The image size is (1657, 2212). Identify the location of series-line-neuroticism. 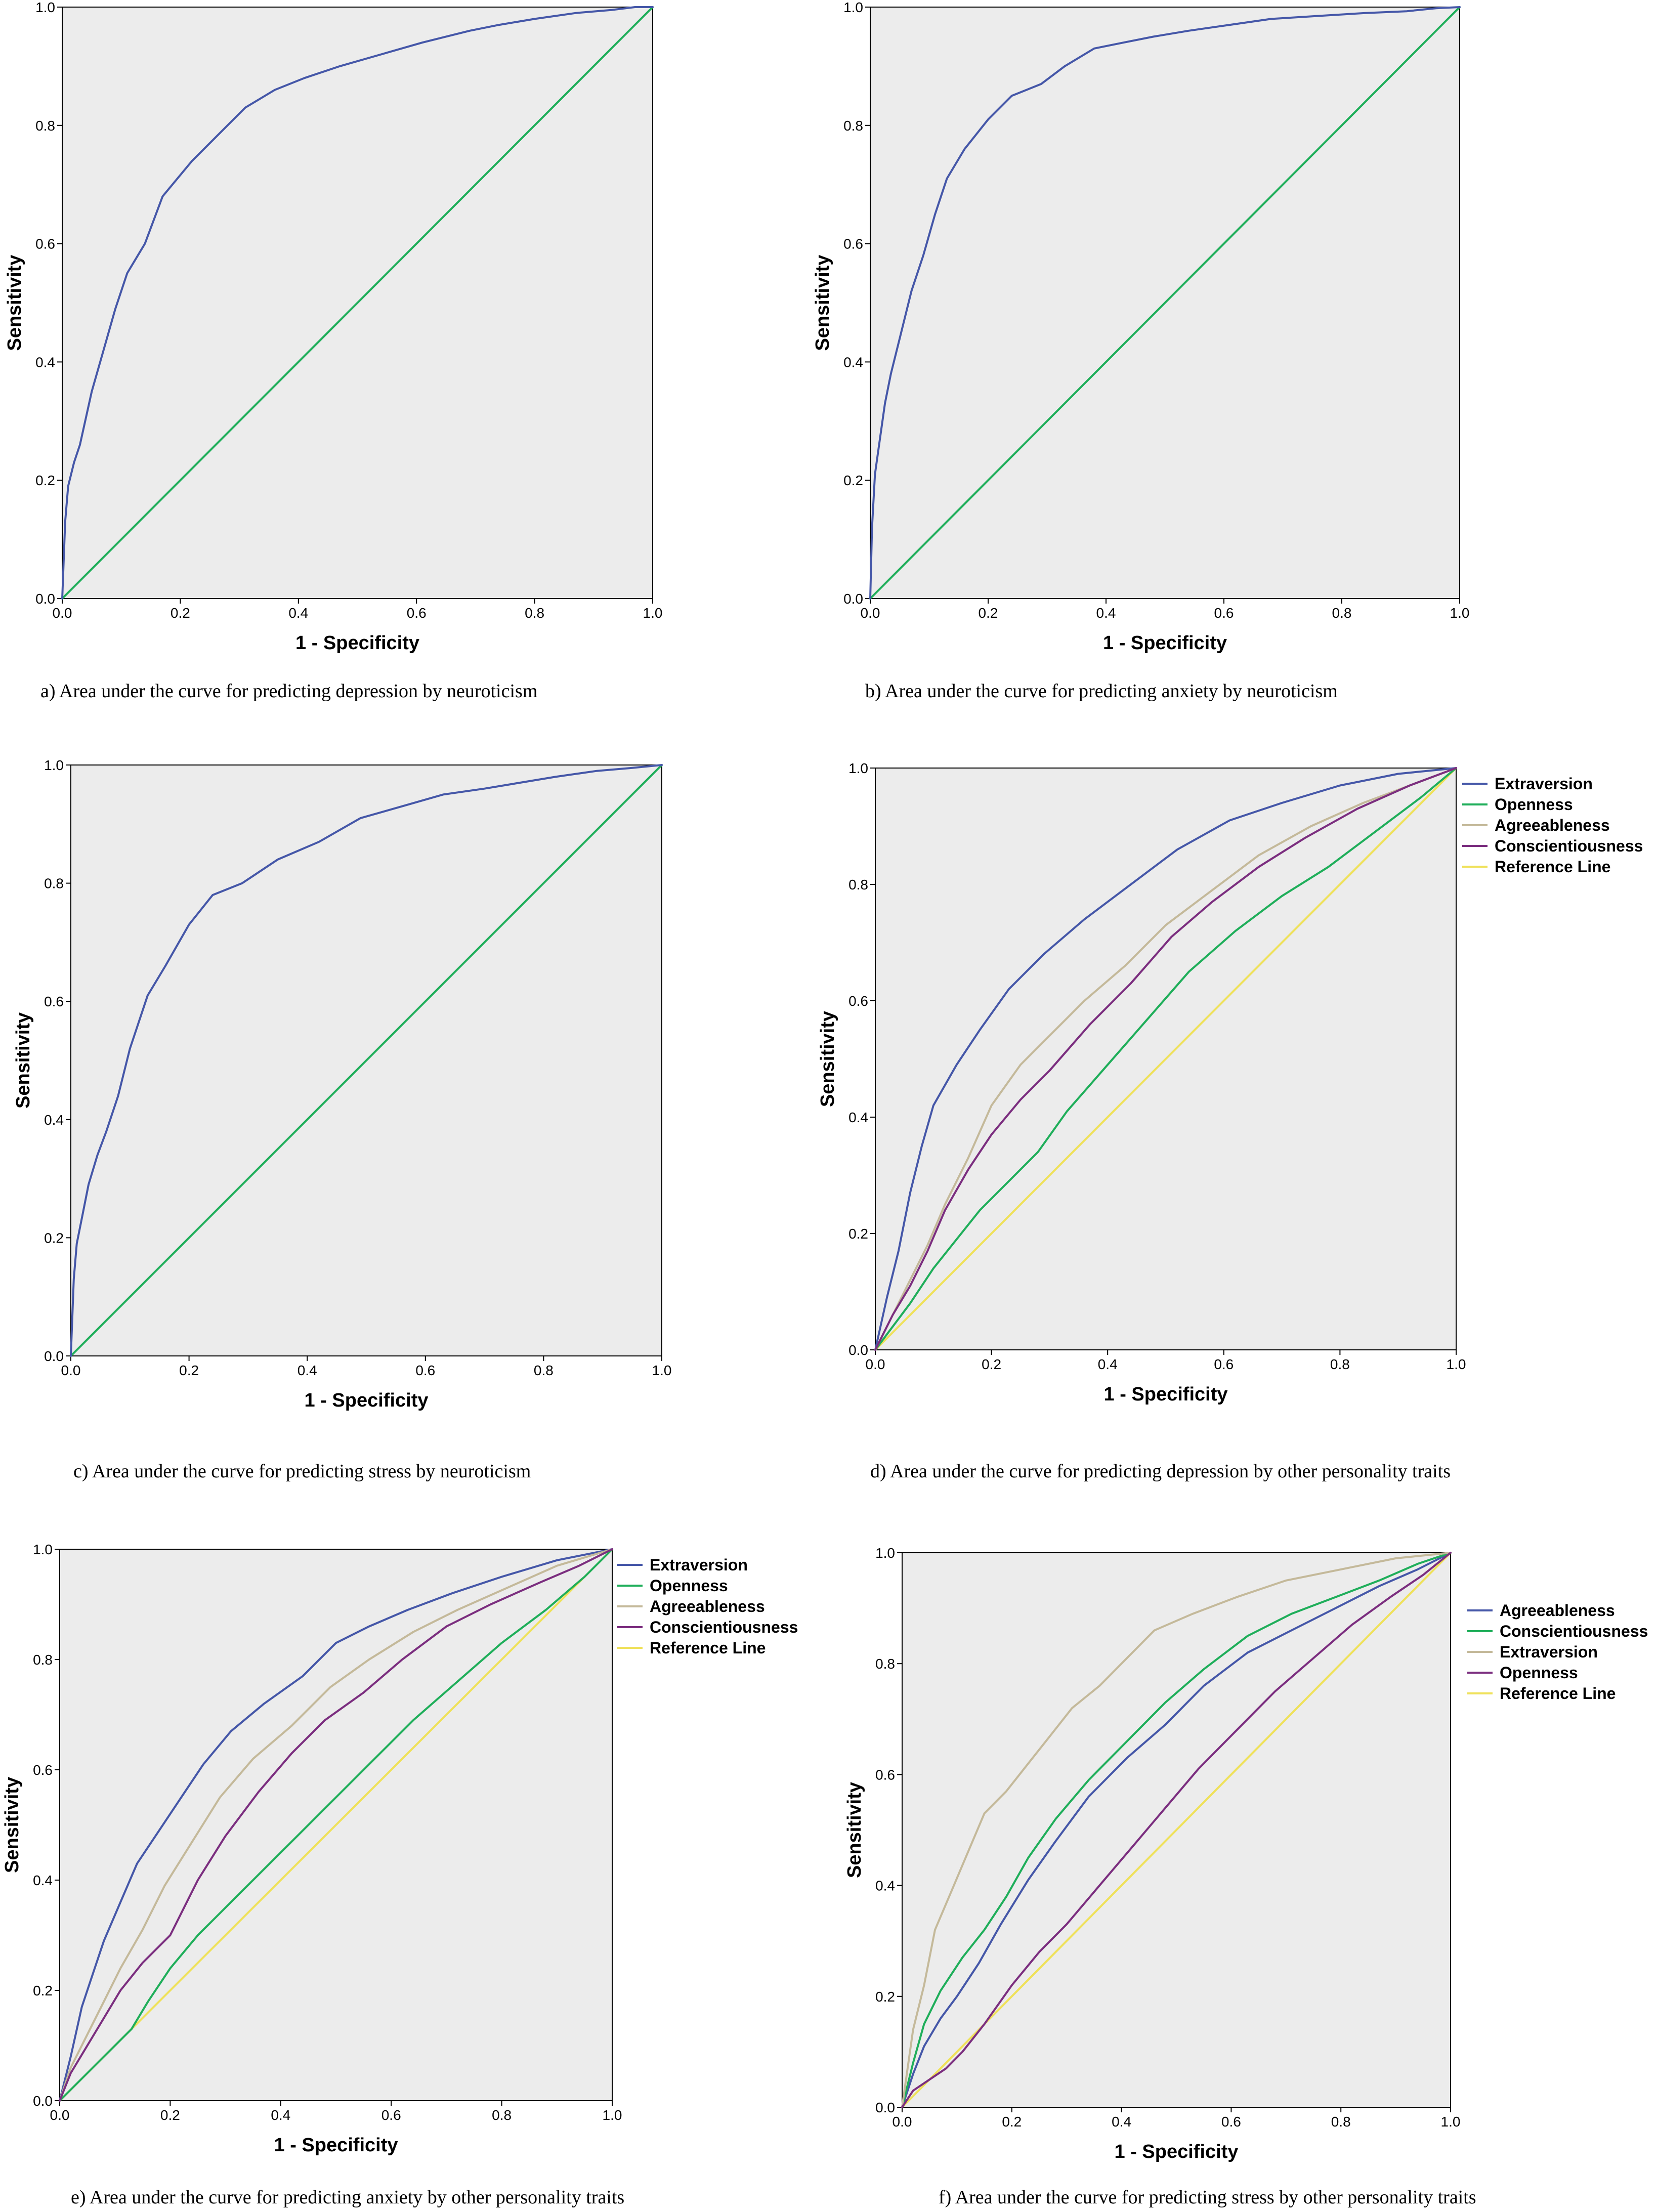
(367, 1060).